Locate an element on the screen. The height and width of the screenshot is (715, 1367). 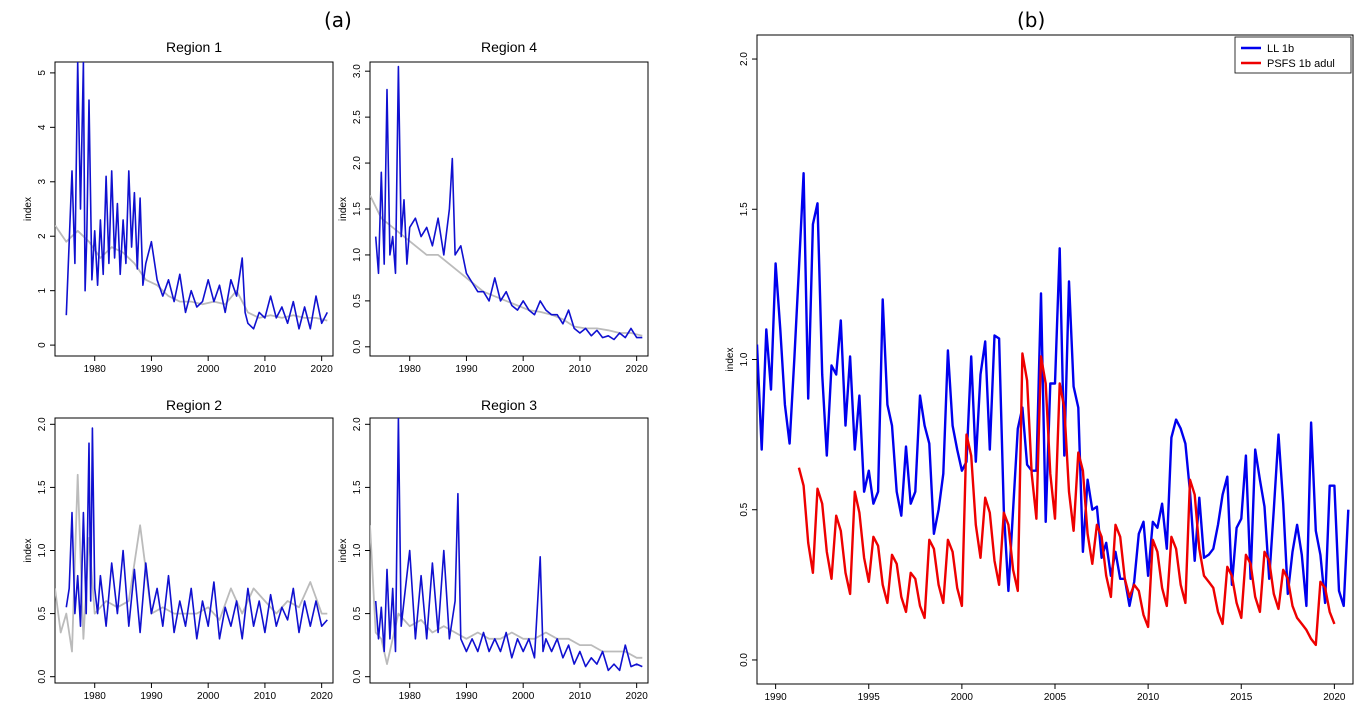
chart3-ytick-label: 2.0 is located at coordinates (42, 424).